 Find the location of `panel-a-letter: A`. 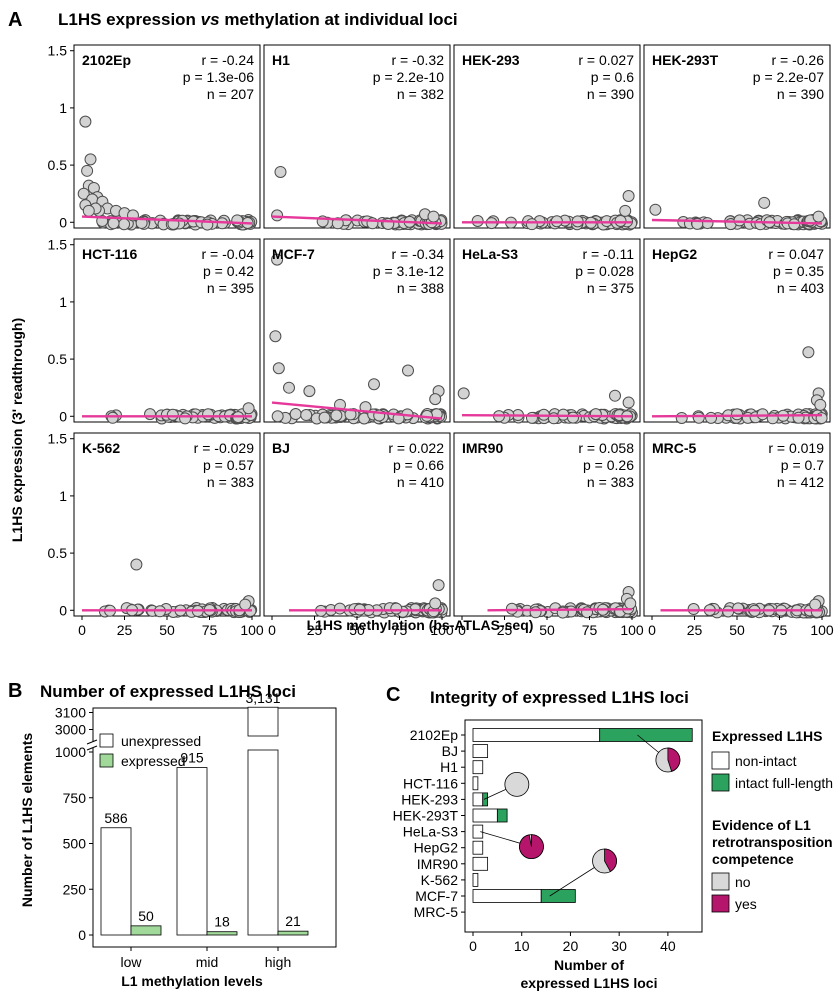

panel-a-letter: A is located at coordinates (15, 20).